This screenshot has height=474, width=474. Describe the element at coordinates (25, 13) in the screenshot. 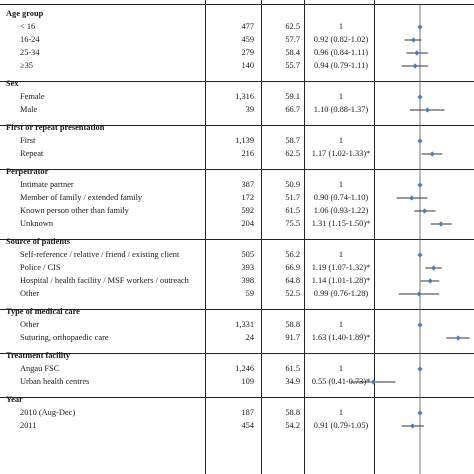

I see `section-title: Age group` at that location.